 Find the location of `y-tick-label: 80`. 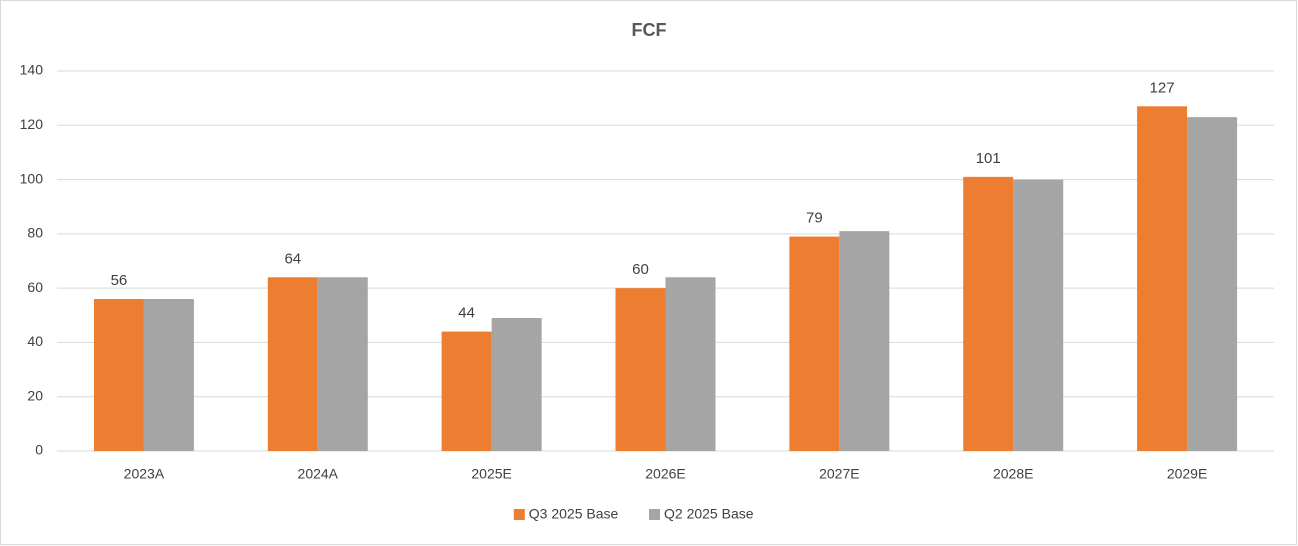

y-tick-label: 80 is located at coordinates (35, 233).